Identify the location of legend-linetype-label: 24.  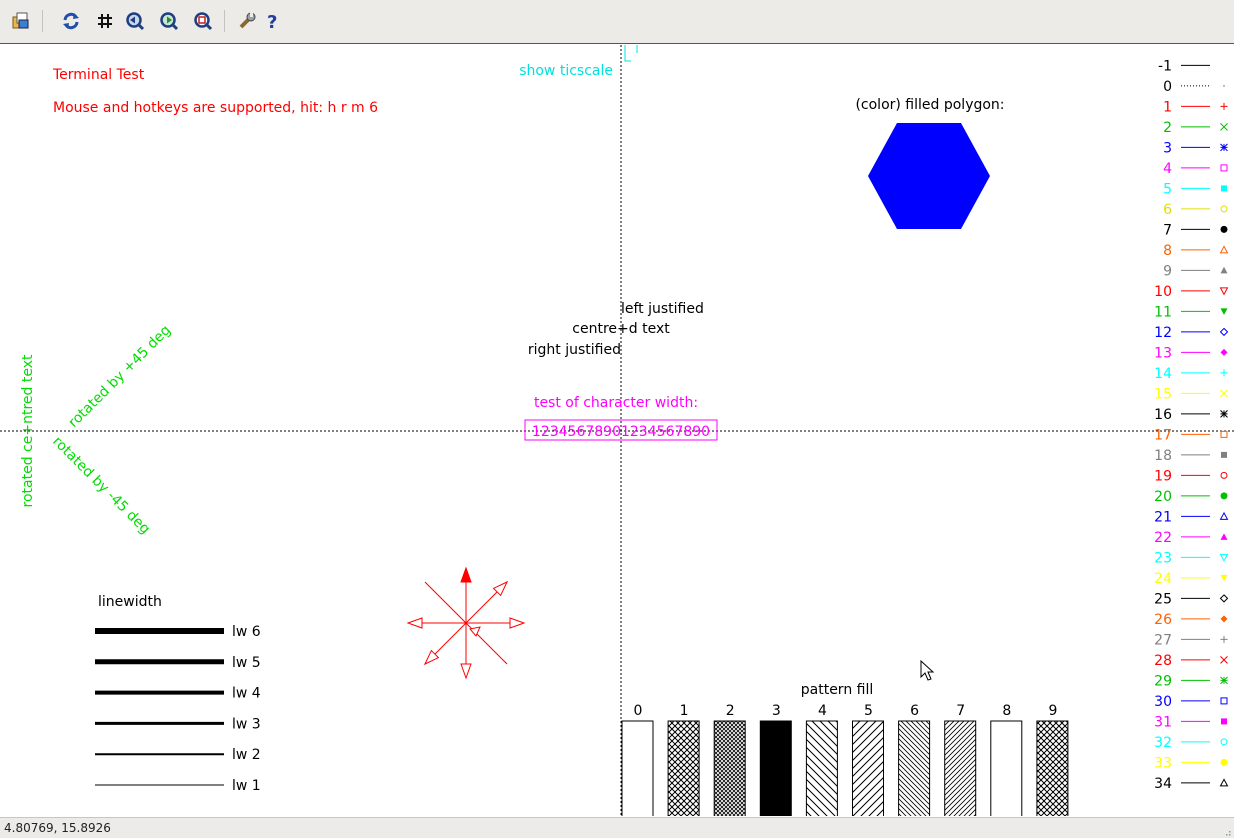
(1163, 579).